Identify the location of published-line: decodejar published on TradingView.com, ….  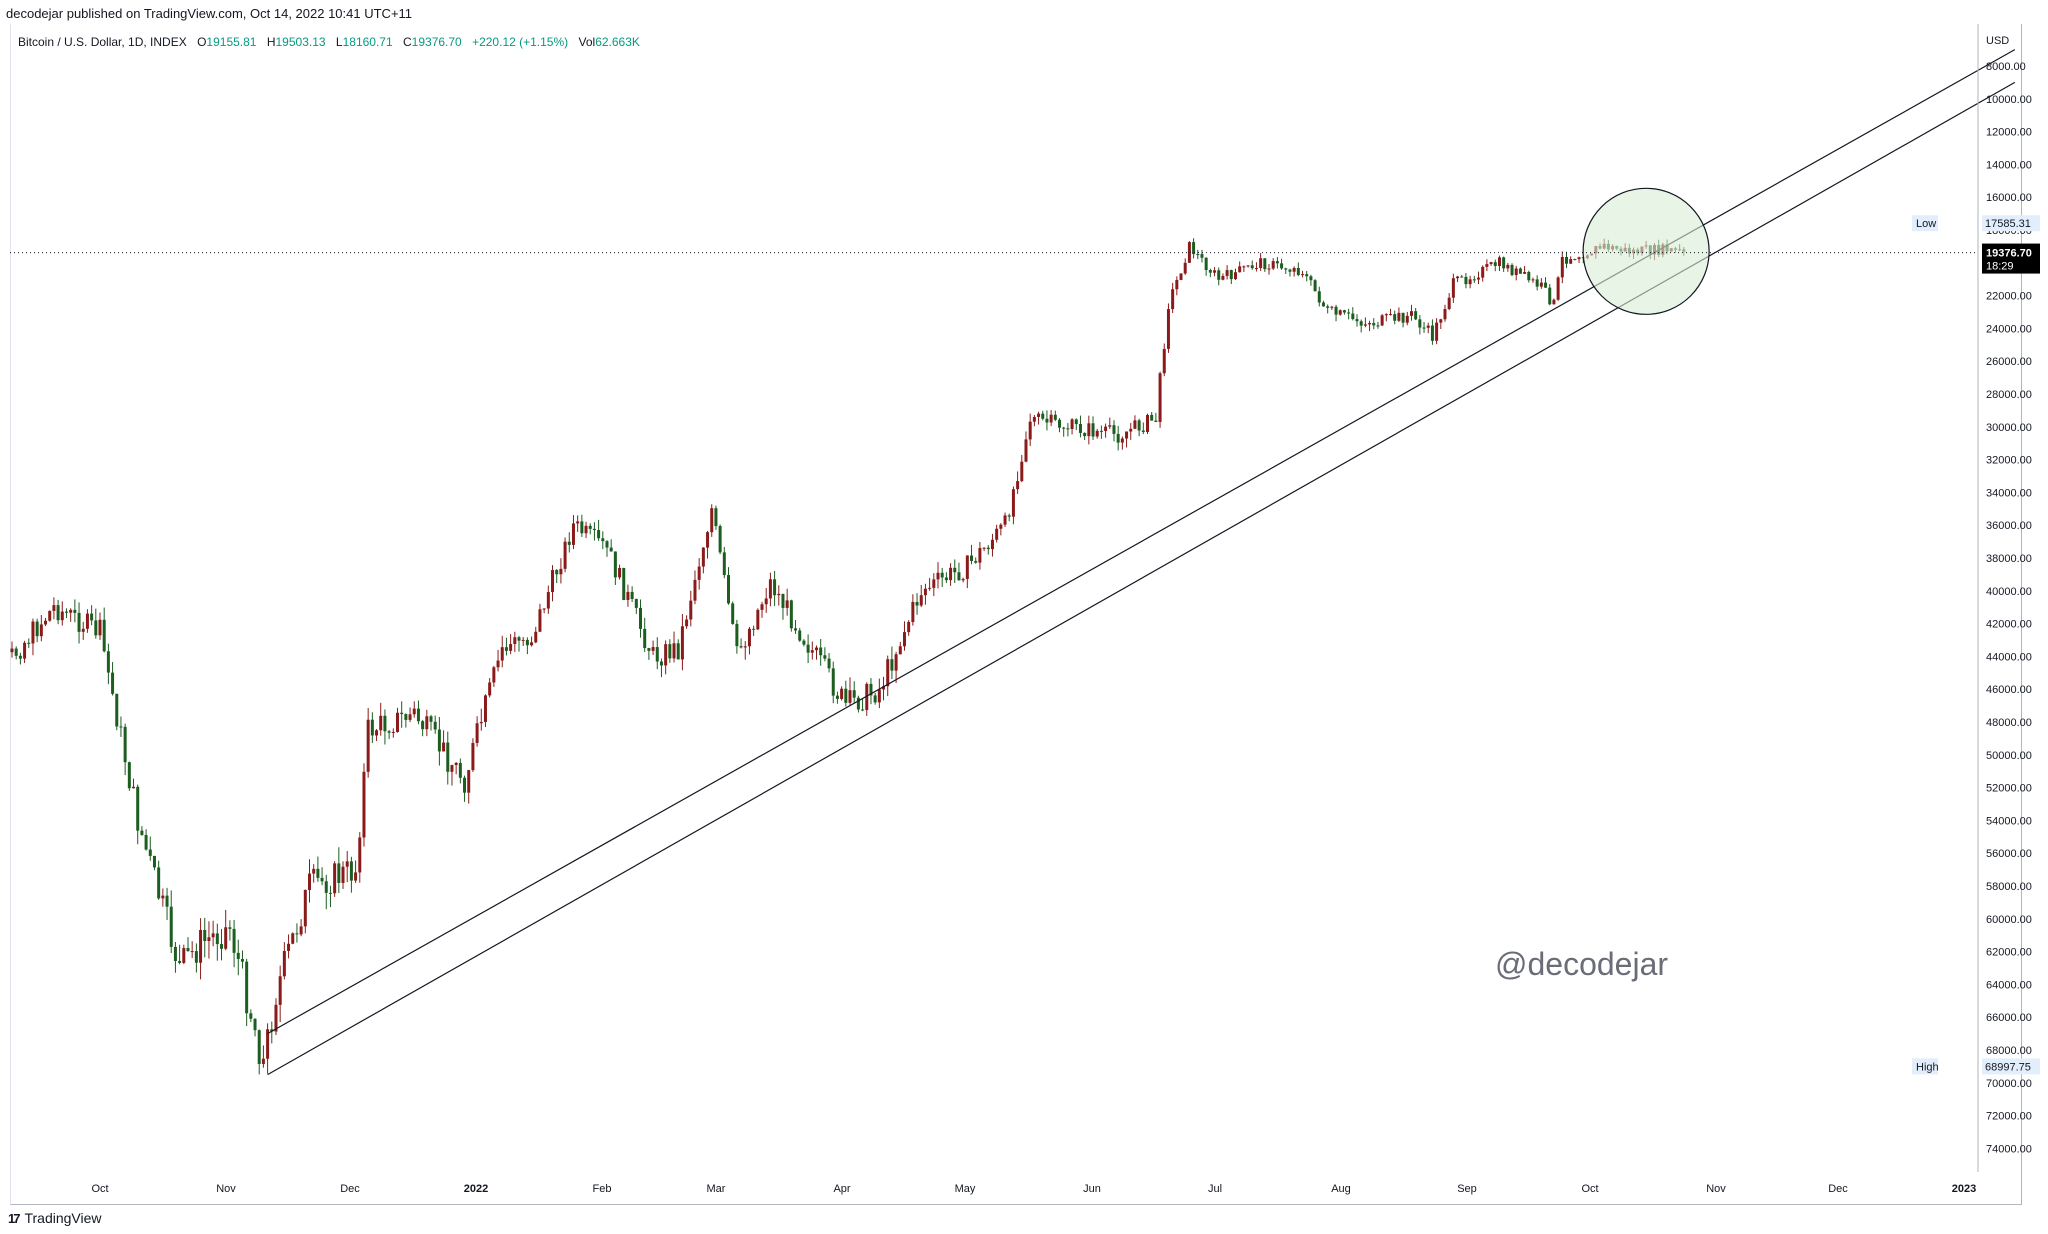
(209, 13).